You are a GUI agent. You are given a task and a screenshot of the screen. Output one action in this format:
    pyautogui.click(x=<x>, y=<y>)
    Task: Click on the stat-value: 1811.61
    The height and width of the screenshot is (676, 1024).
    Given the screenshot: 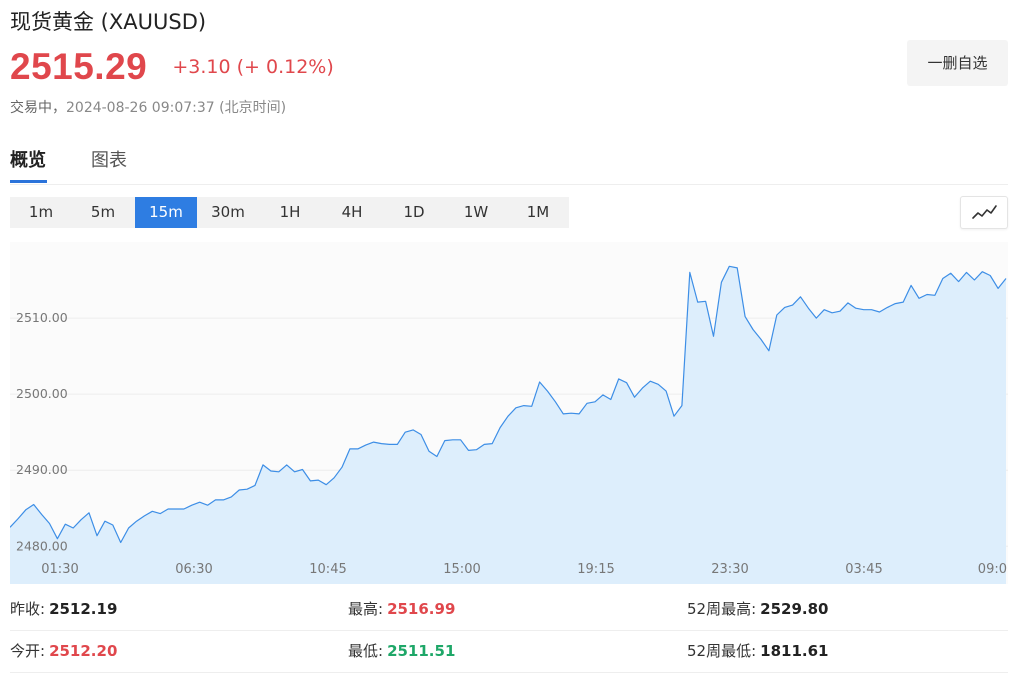 What is the action you would take?
    pyautogui.click(x=794, y=651)
    